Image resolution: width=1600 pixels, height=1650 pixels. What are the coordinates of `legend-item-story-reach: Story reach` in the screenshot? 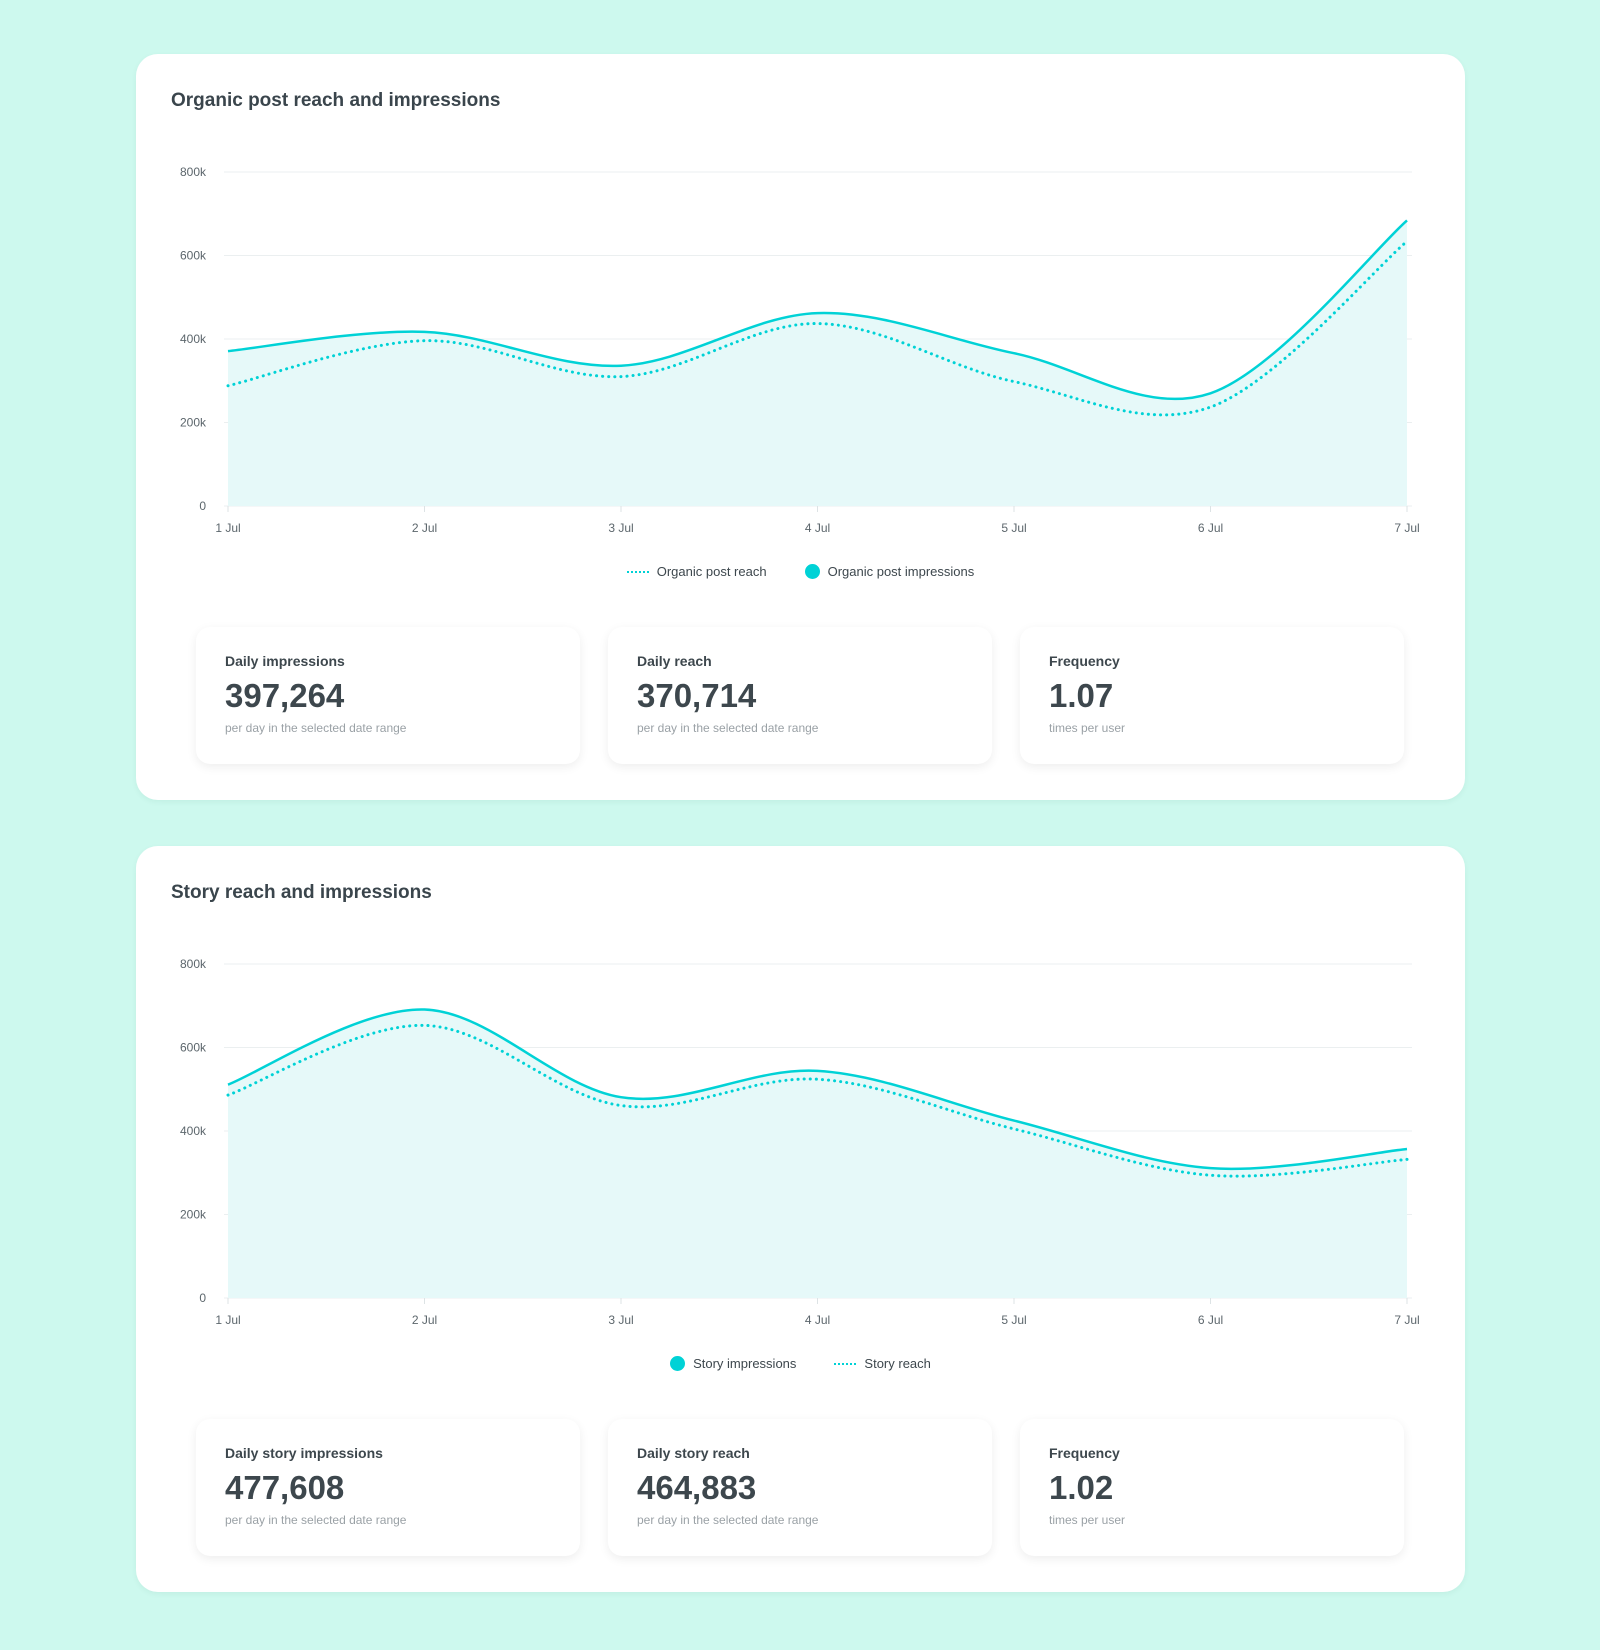 It's located at (882, 1363).